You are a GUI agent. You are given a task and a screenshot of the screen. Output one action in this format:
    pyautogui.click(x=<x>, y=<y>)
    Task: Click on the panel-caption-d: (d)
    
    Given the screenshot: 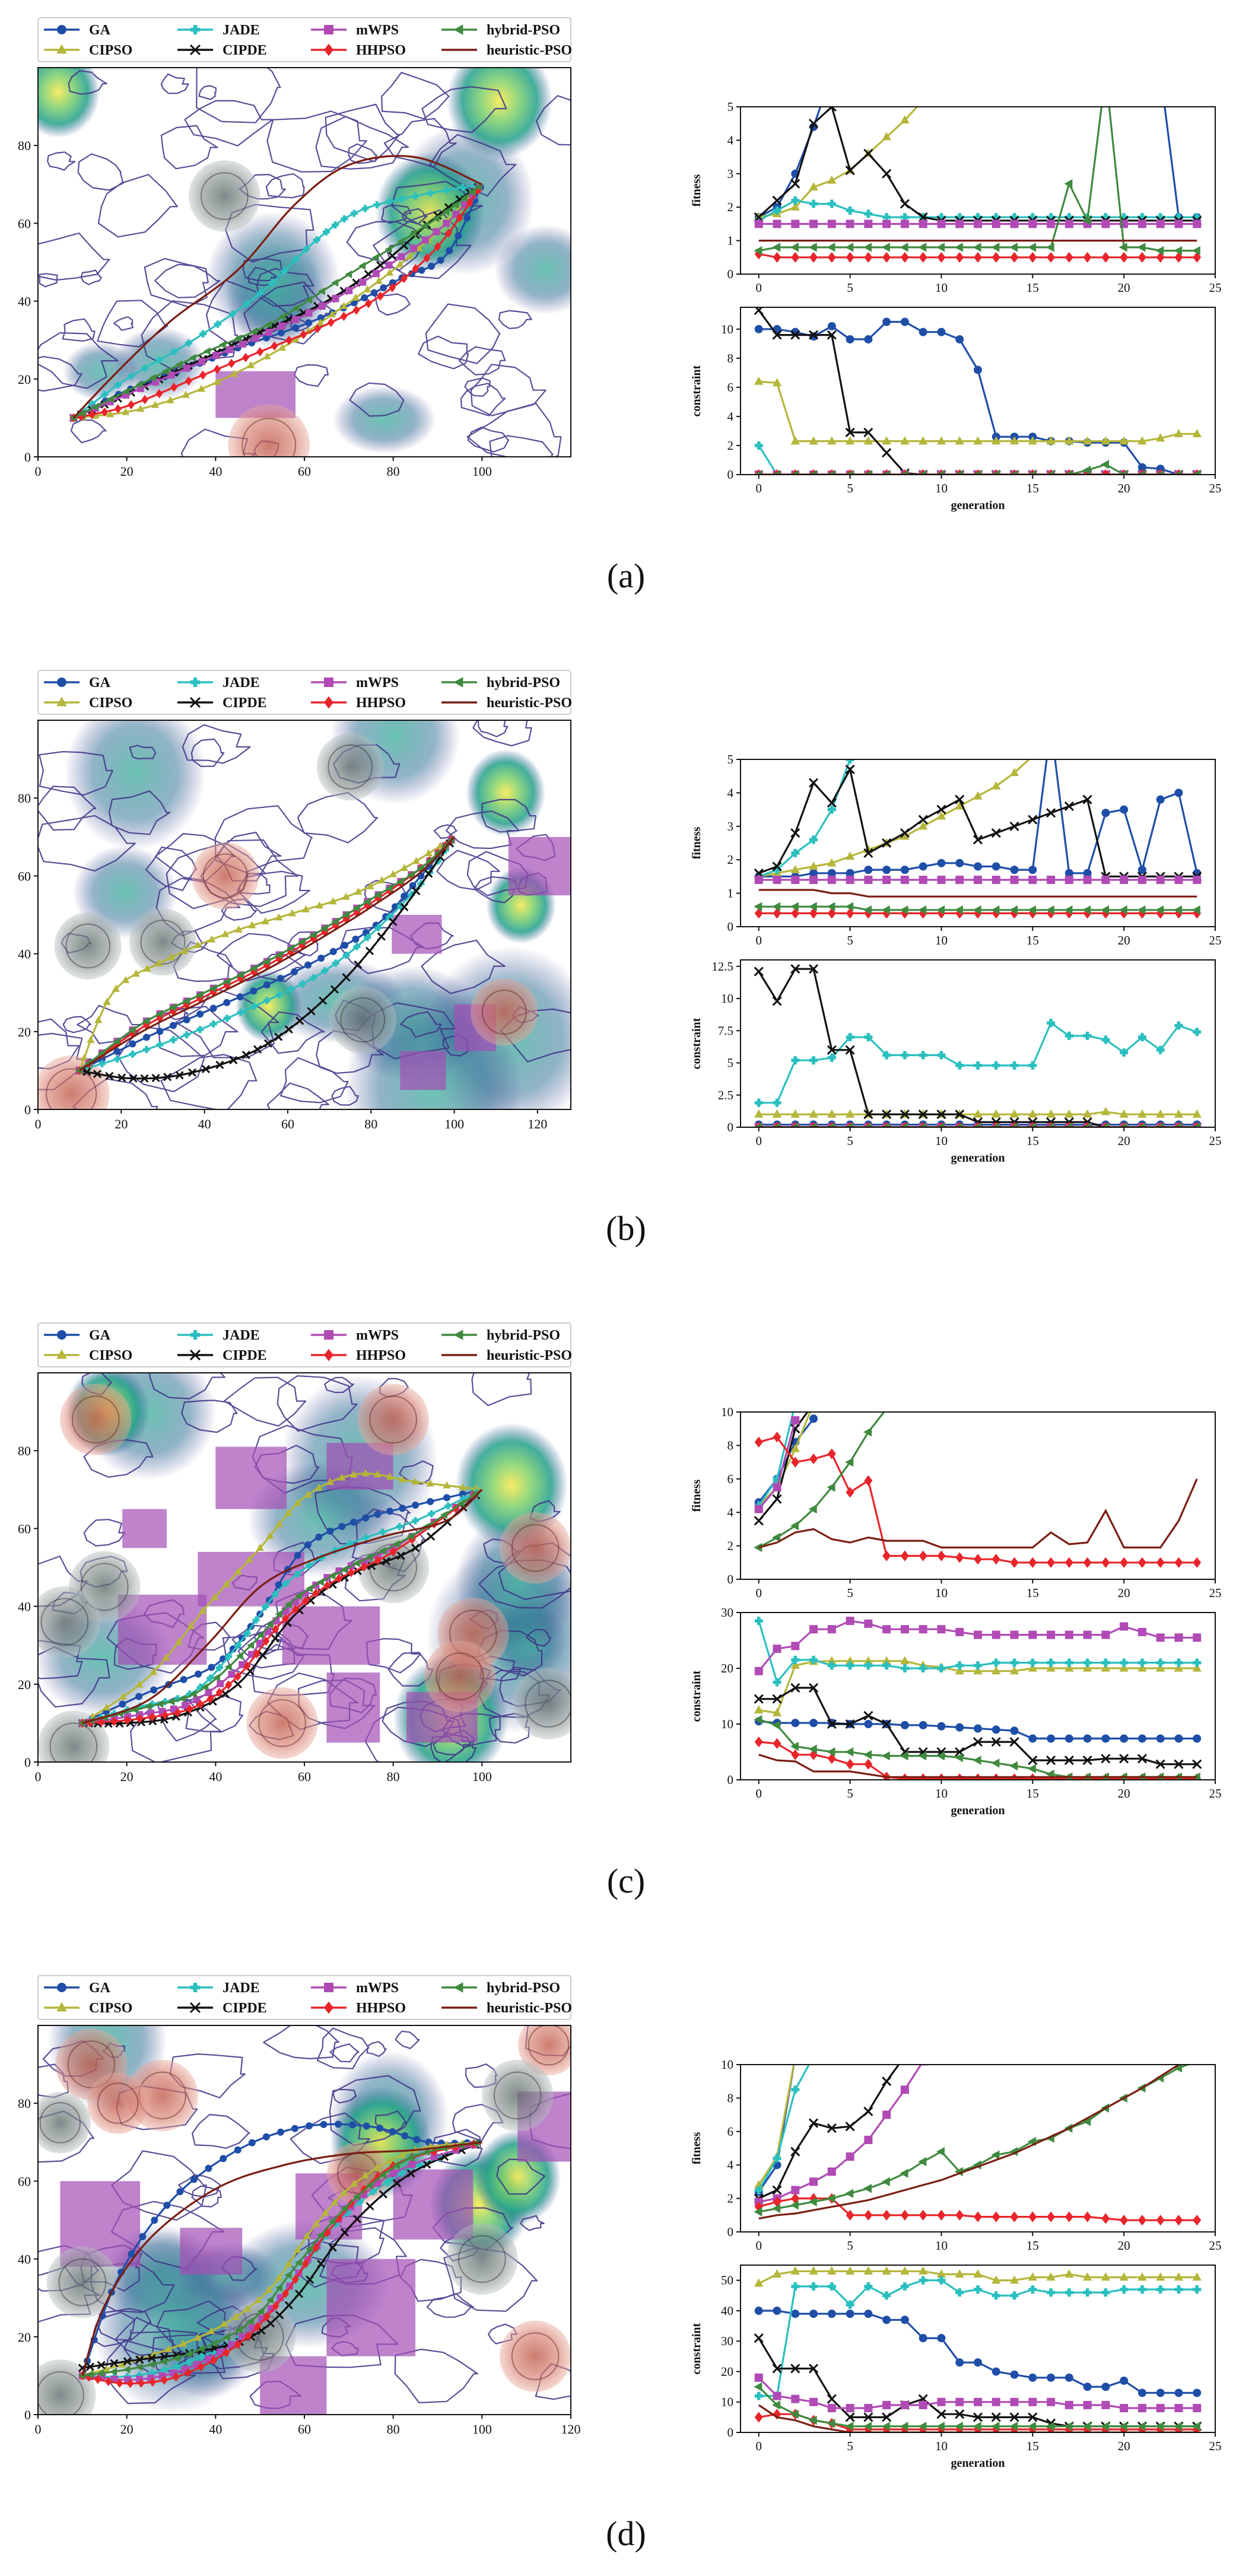 What is the action you would take?
    pyautogui.click(x=626, y=2533)
    